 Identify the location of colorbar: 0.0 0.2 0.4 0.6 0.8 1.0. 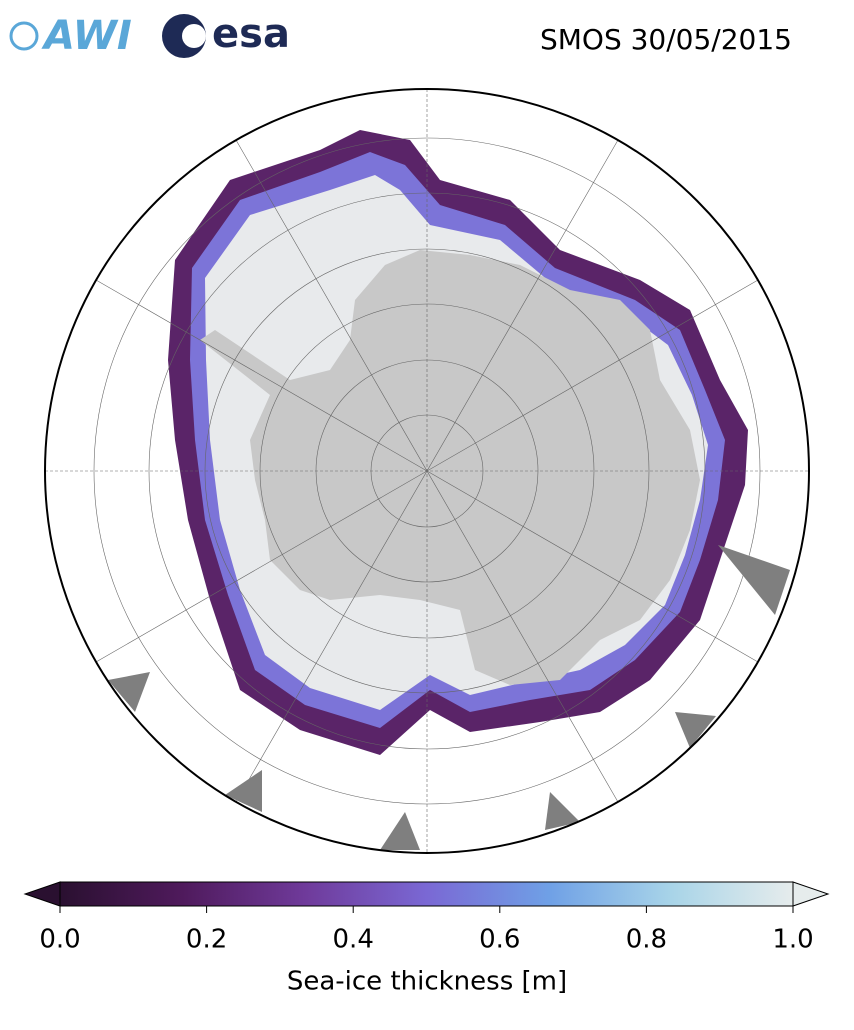
(426, 918).